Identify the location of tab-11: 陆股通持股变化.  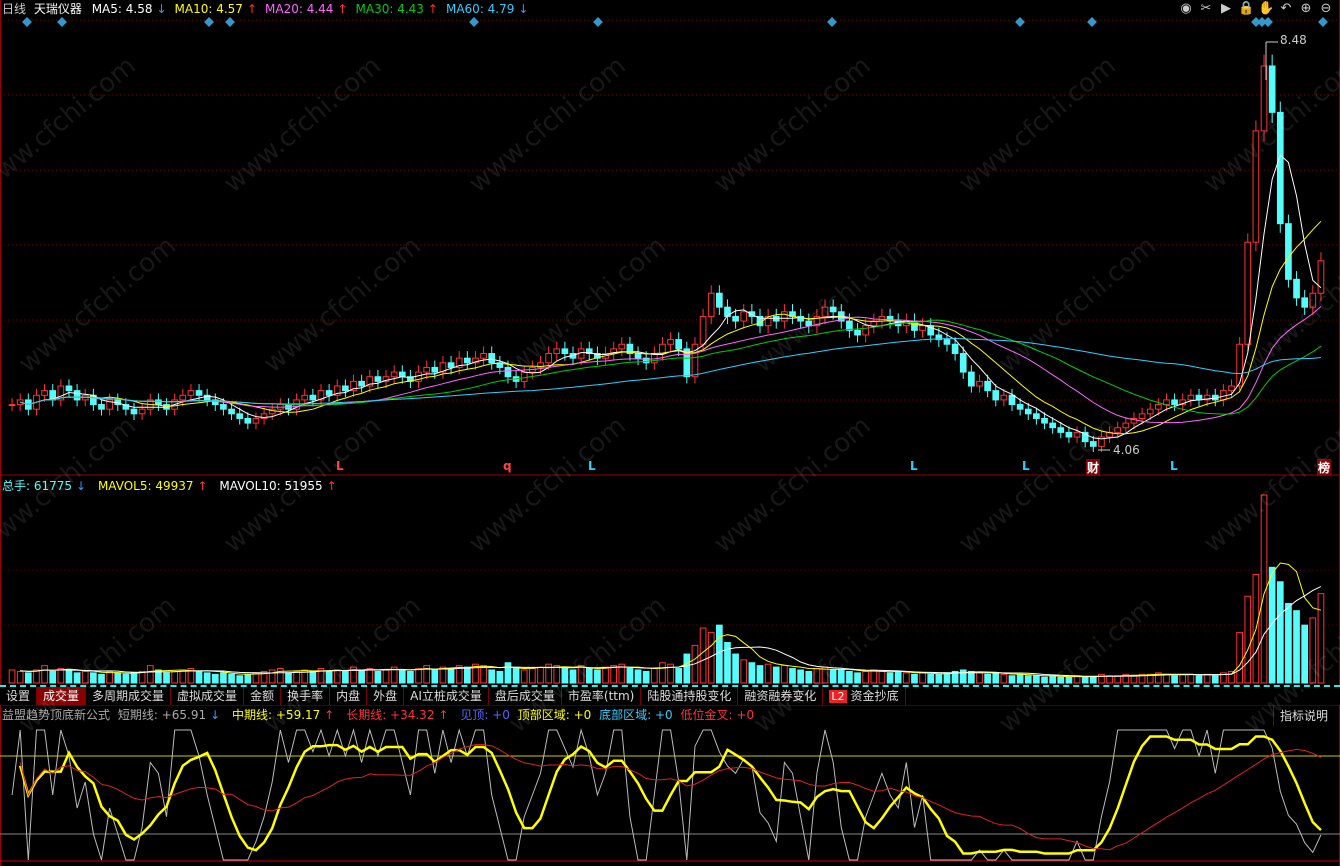
(690, 696).